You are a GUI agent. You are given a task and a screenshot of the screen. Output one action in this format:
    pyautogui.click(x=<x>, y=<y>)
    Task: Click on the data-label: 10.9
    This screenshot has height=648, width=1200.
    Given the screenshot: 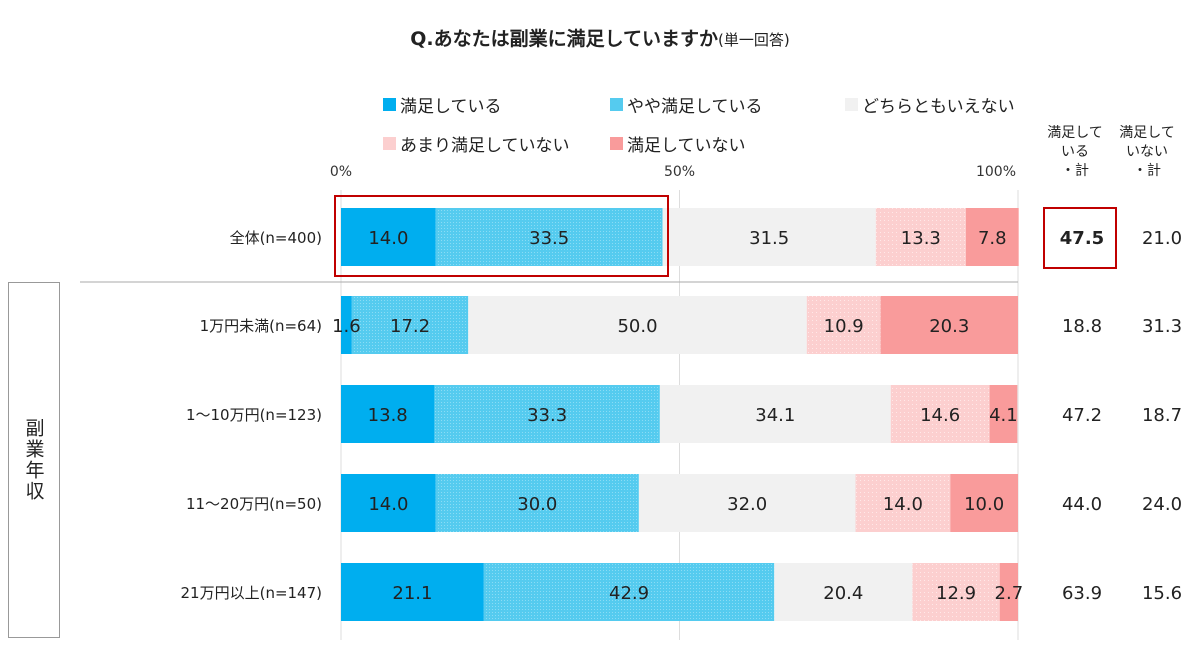 What is the action you would take?
    pyautogui.click(x=844, y=326)
    